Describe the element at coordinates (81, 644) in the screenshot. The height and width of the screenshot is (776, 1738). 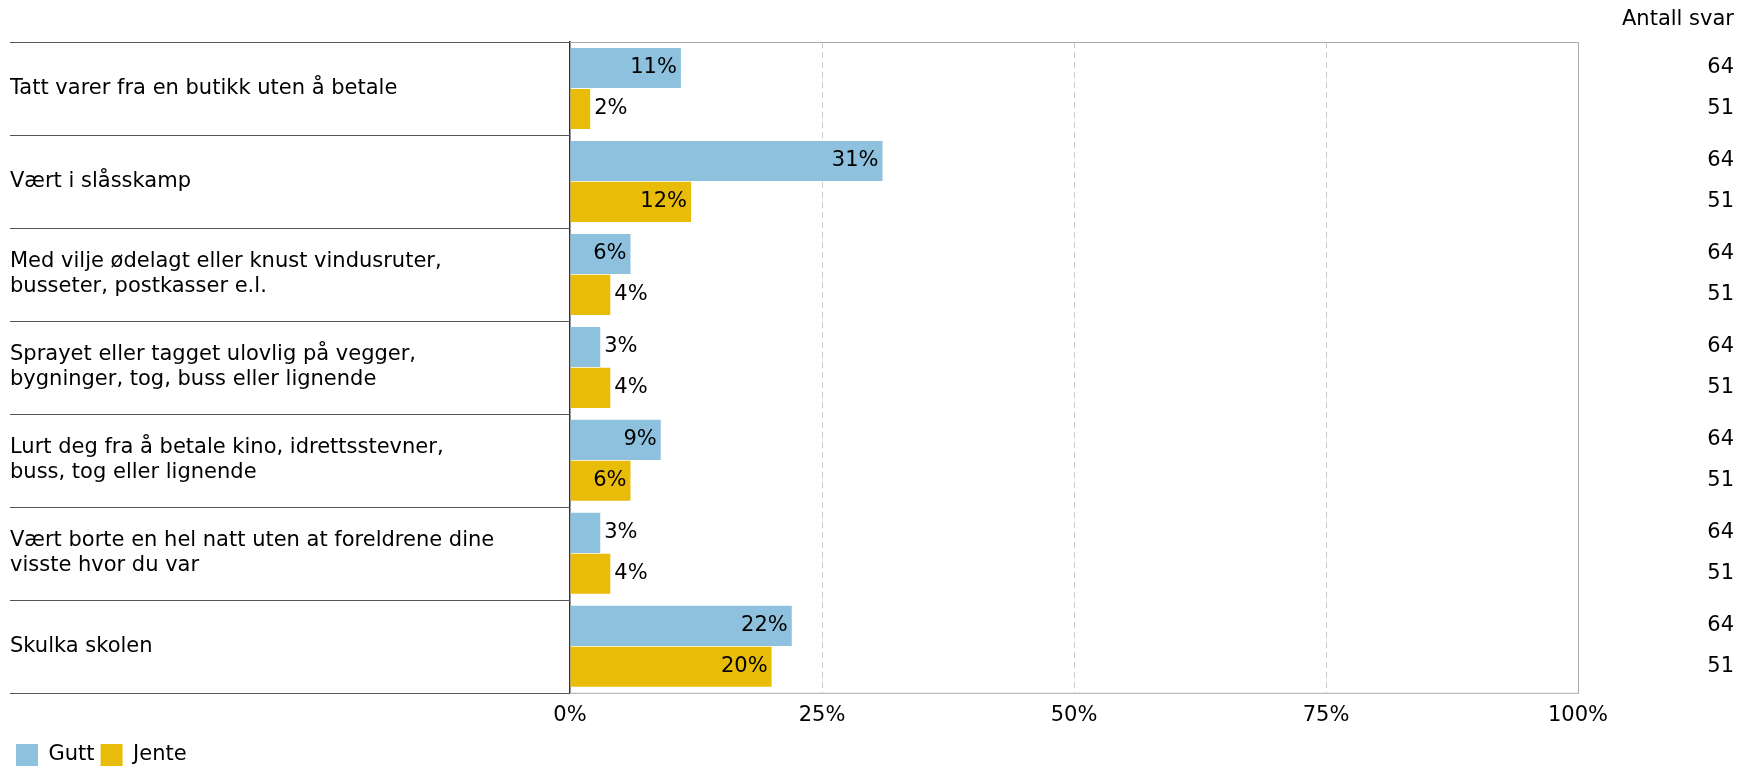
I see `y-tick-label: Skulka skolen` at that location.